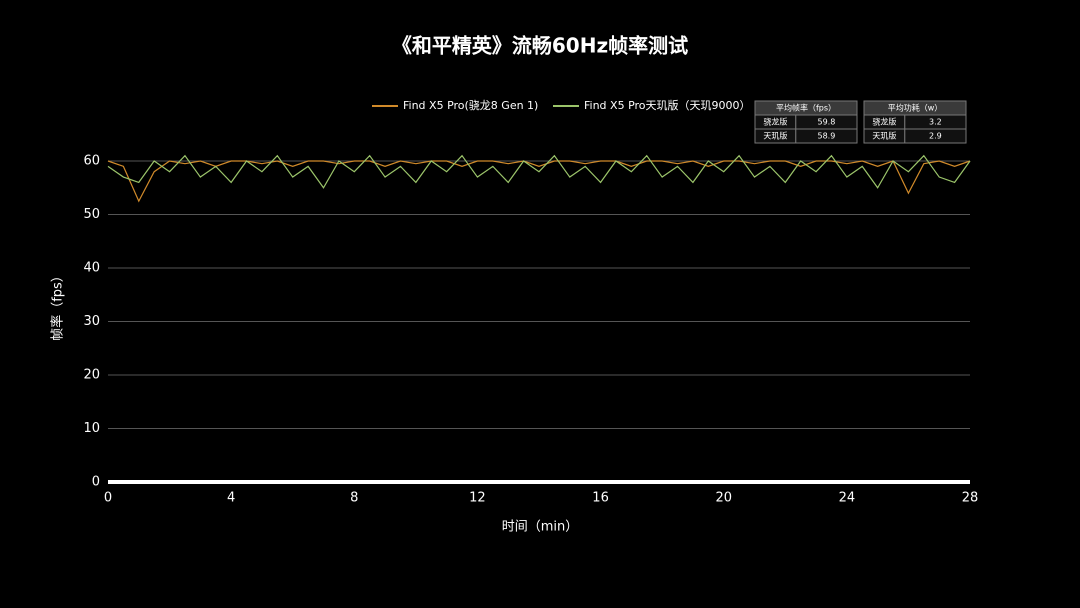 The height and width of the screenshot is (608, 1080). Describe the element at coordinates (915, 108) in the screenshot. I see `table-header: 平均功耗（w）` at that location.